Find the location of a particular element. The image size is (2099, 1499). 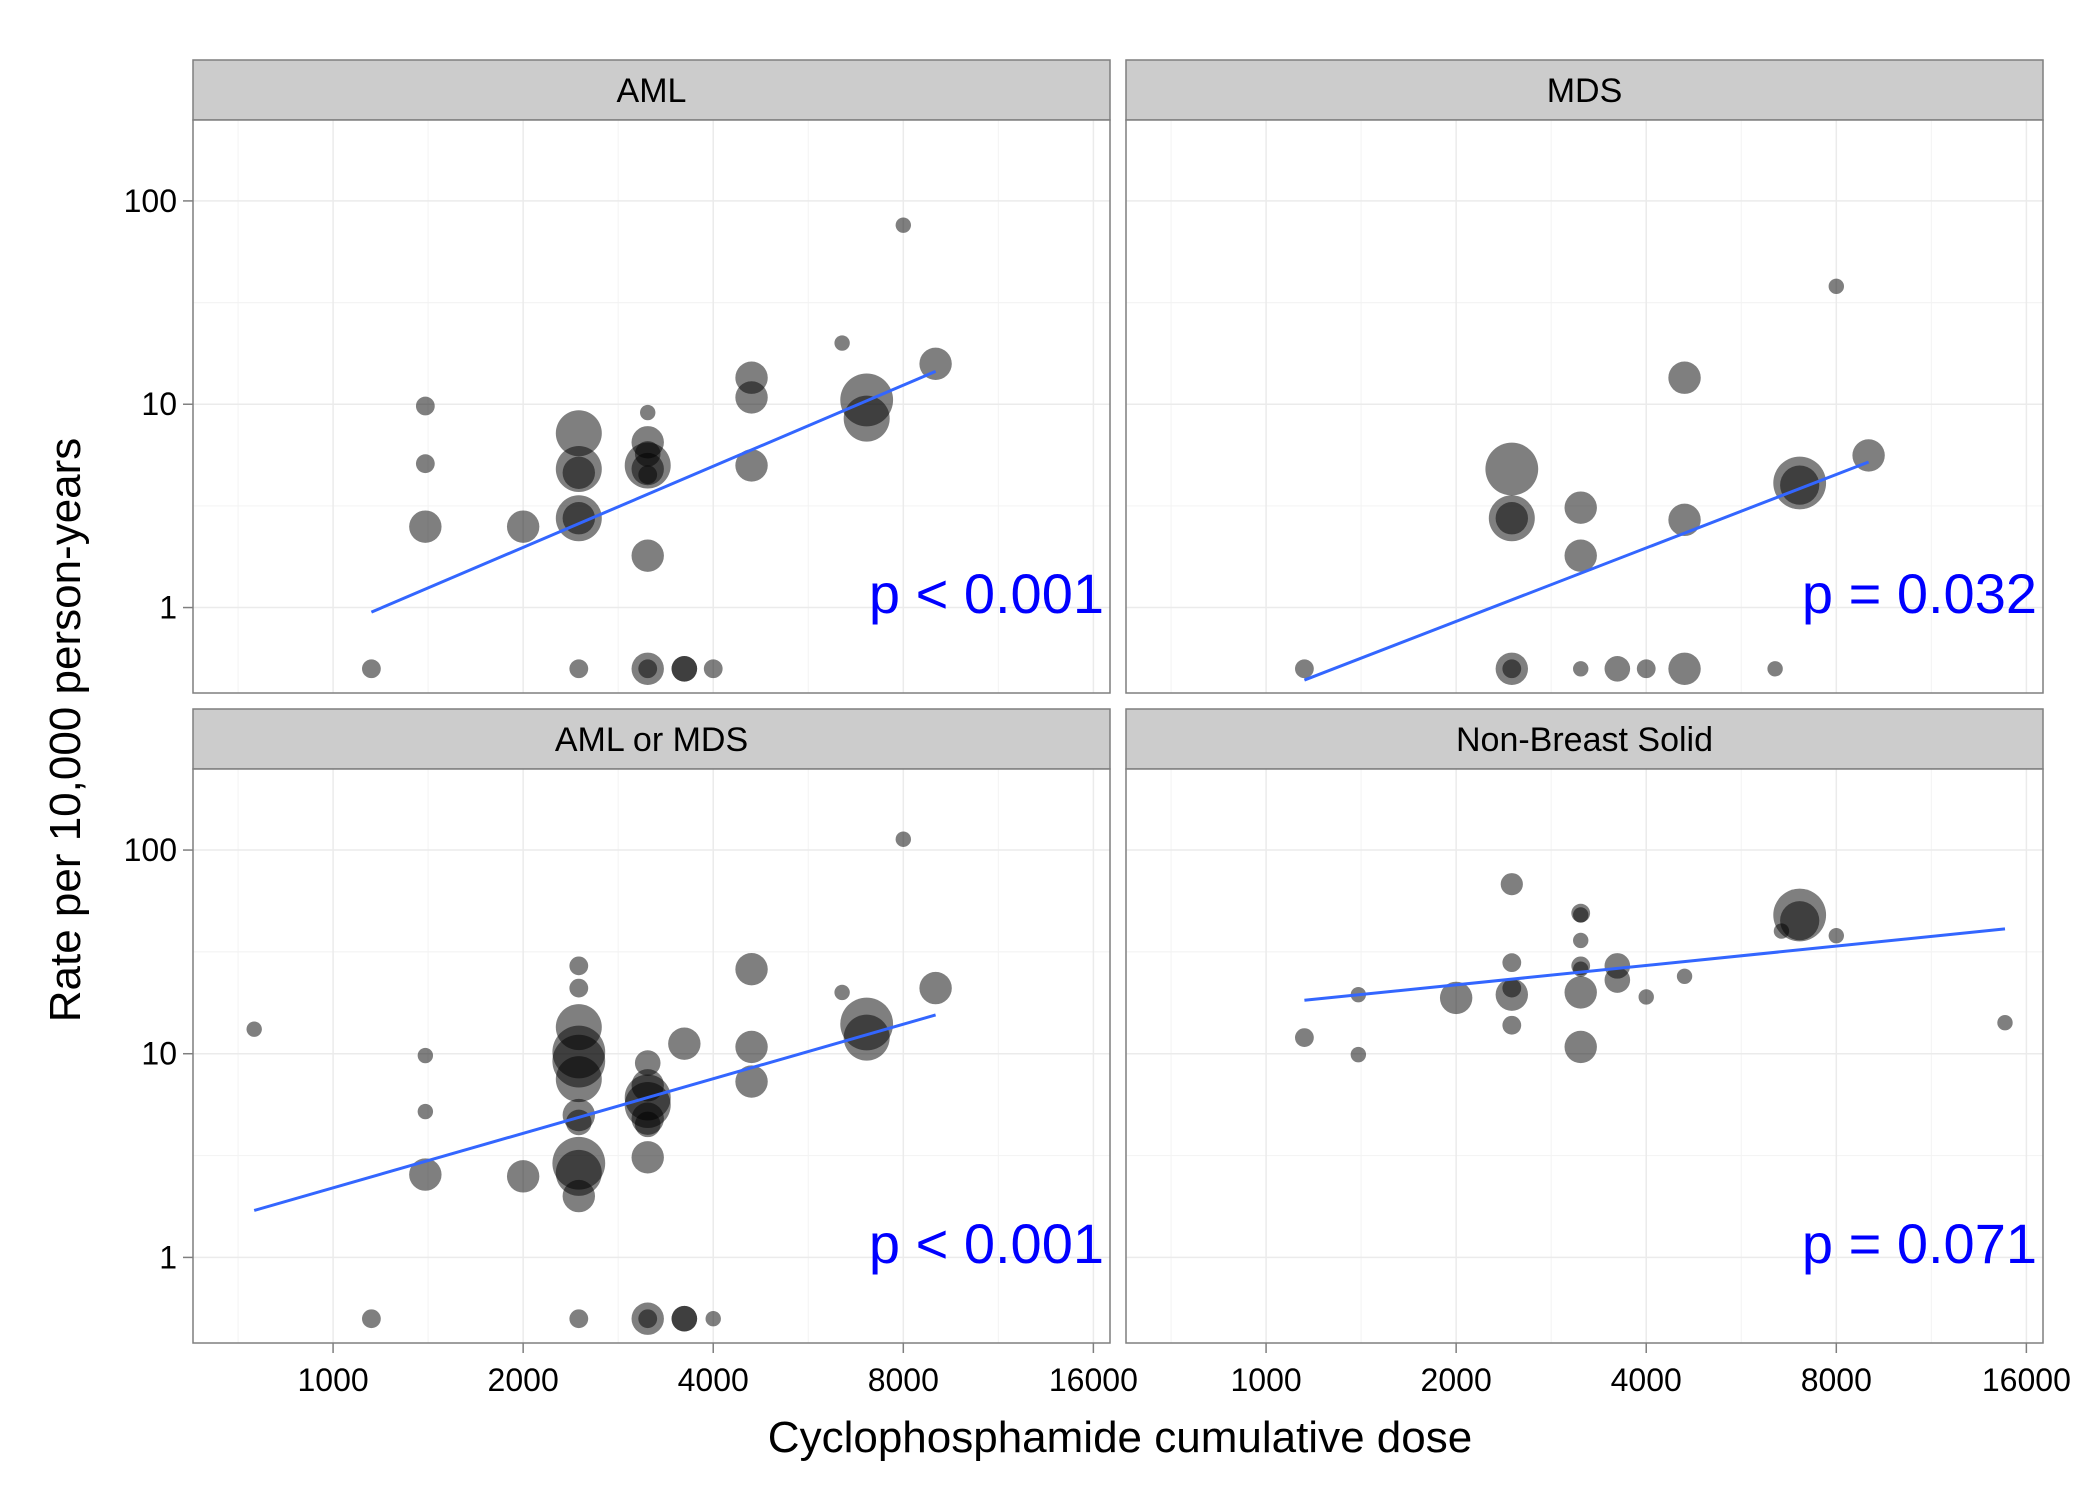

x-tick-label: 8000 is located at coordinates (1836, 1380).